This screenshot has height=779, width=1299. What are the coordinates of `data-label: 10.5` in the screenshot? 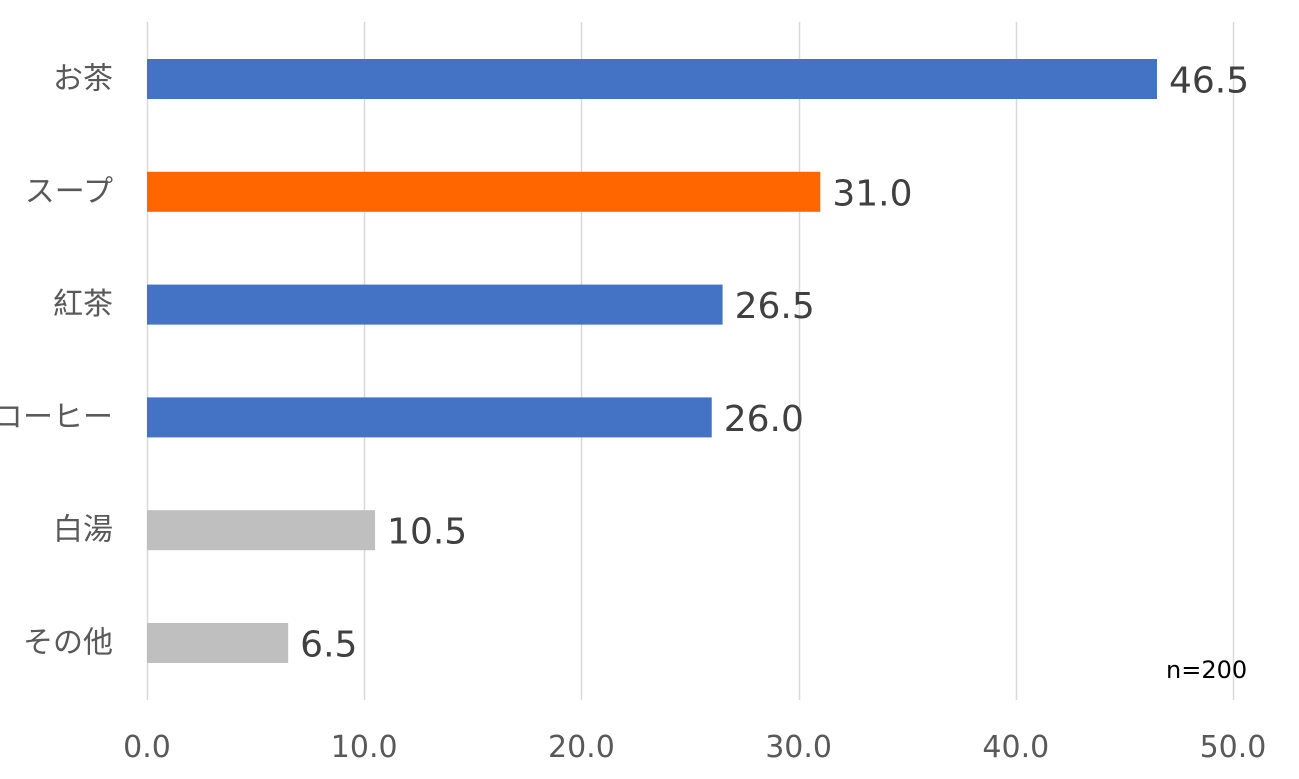 It's located at (427, 532).